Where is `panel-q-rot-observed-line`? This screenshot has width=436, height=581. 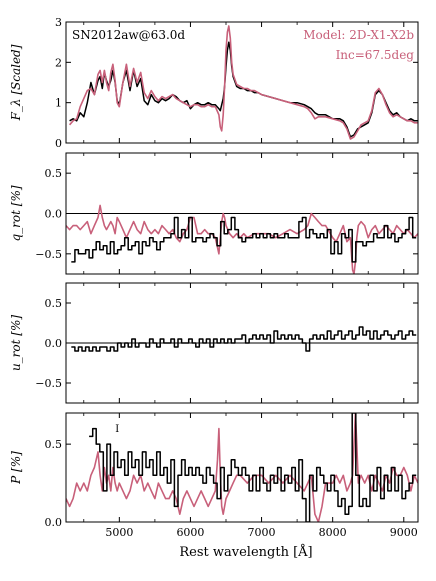 panel-q-rot-observed-line is located at coordinates (244, 239).